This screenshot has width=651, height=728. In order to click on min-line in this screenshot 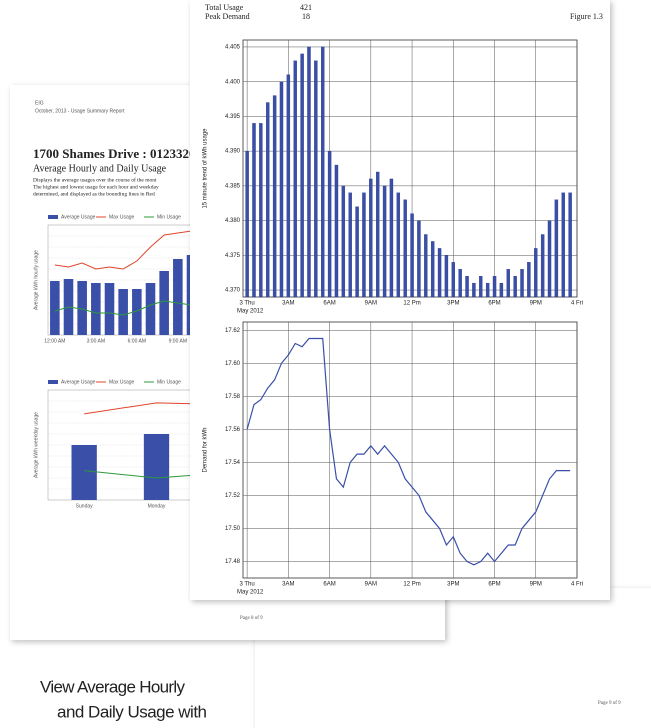, I will do `click(130, 308)`.